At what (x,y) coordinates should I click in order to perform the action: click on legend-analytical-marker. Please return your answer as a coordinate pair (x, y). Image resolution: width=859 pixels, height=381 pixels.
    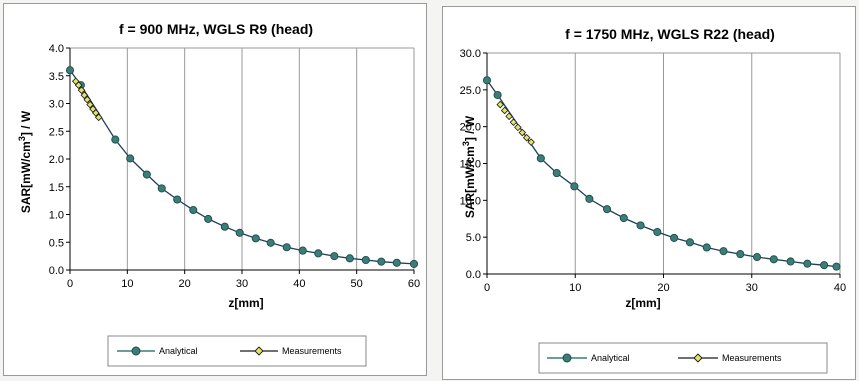
    Looking at the image, I should click on (567, 358).